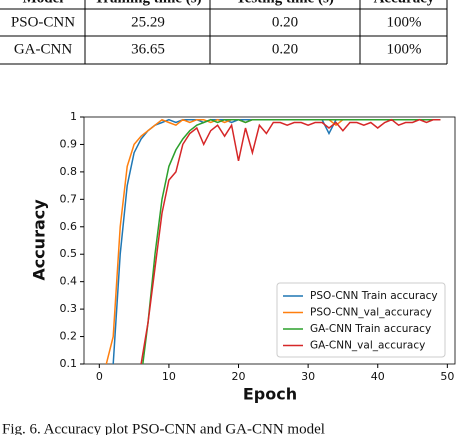 The image size is (474, 435). I want to click on table-cell: GA-CNN, so click(43, 49).